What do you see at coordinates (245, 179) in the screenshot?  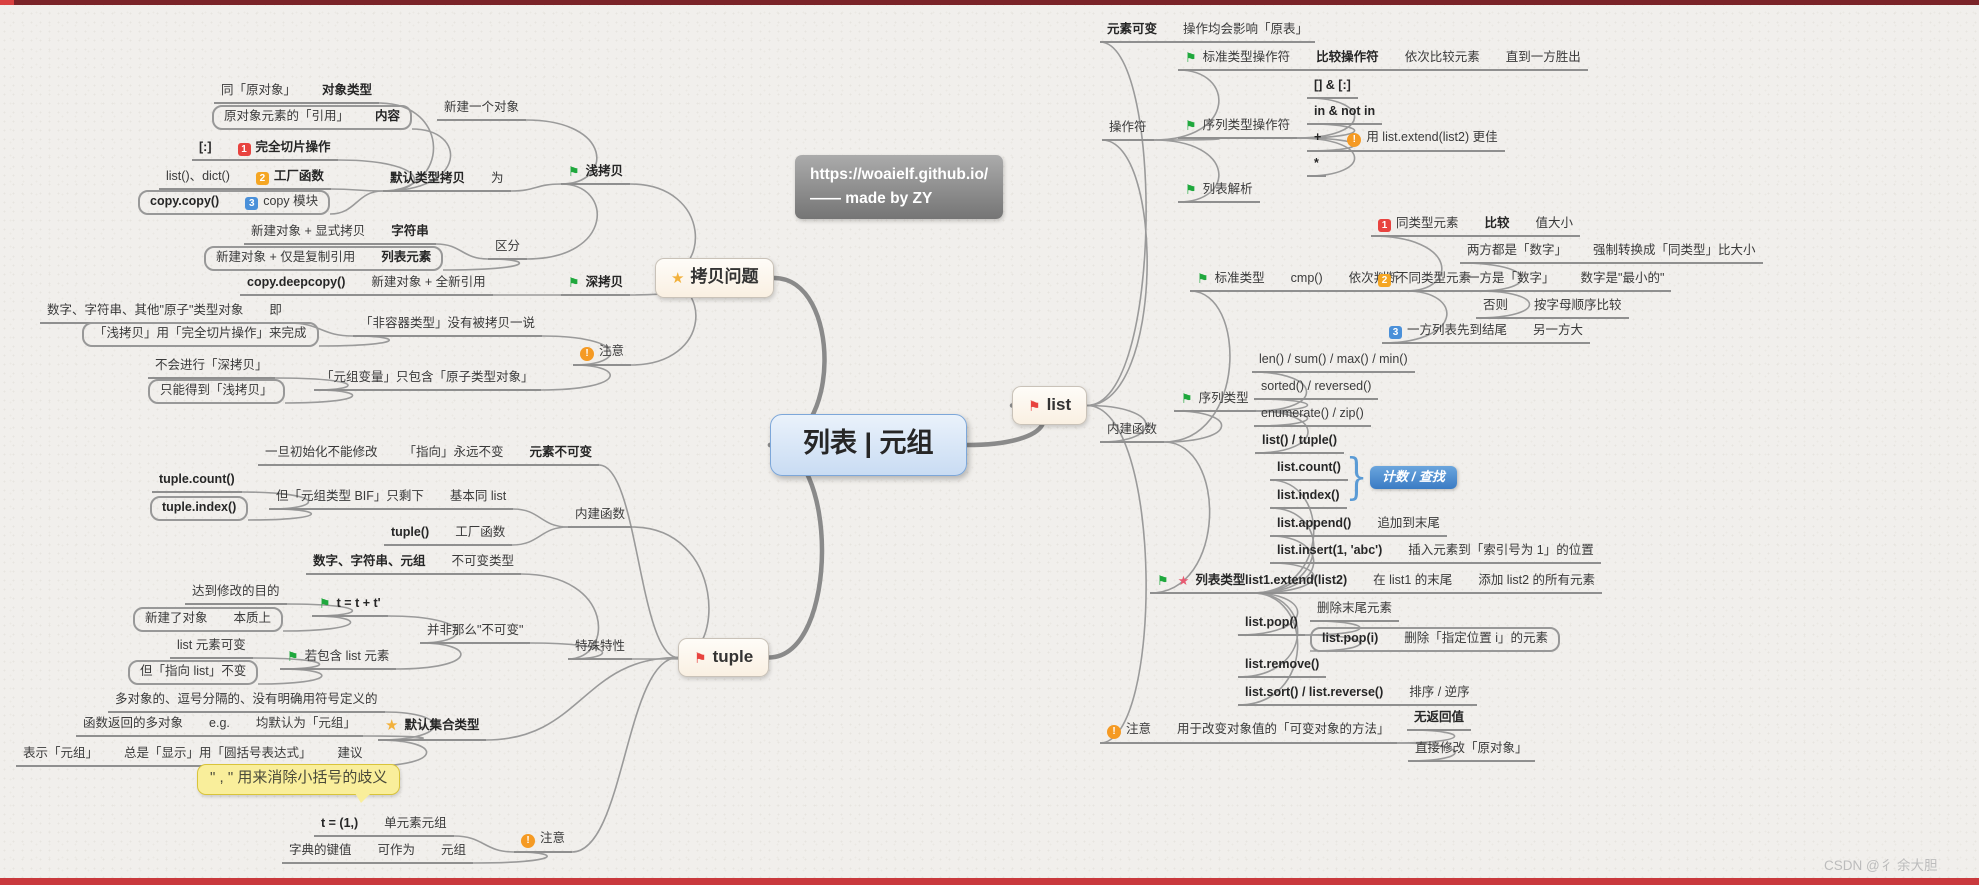 I see `node-factory-func: list()、dict() 2 工厂函数` at bounding box center [245, 179].